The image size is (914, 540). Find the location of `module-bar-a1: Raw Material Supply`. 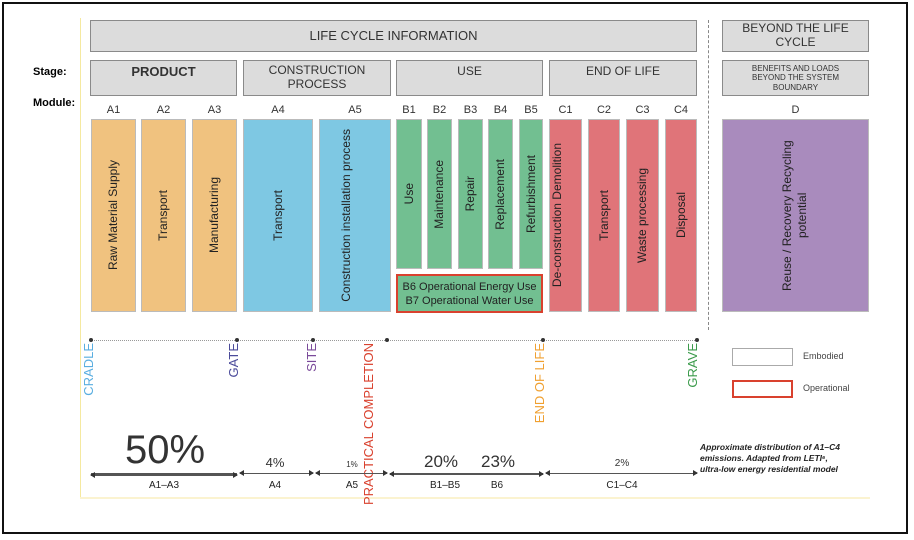

module-bar-a1: Raw Material Supply is located at coordinates (113, 215).